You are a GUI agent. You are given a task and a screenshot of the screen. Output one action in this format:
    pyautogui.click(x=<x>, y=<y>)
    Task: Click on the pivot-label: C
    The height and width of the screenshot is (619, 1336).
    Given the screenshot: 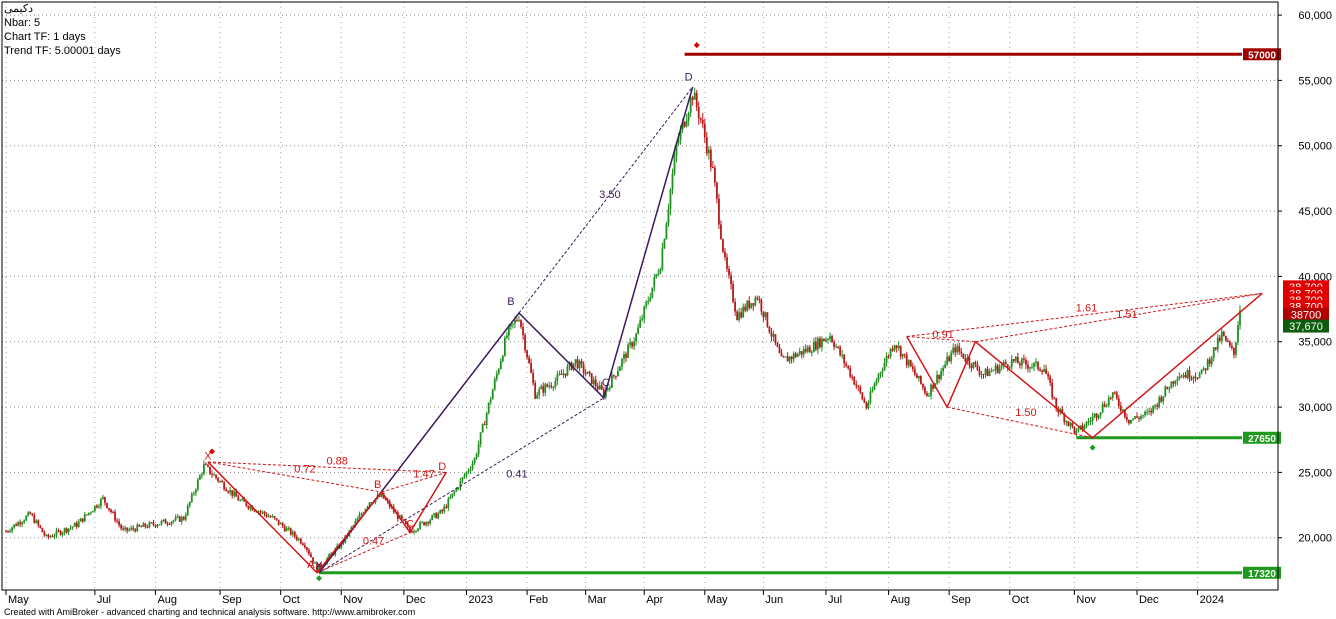 What is the action you would take?
    pyautogui.click(x=606, y=383)
    